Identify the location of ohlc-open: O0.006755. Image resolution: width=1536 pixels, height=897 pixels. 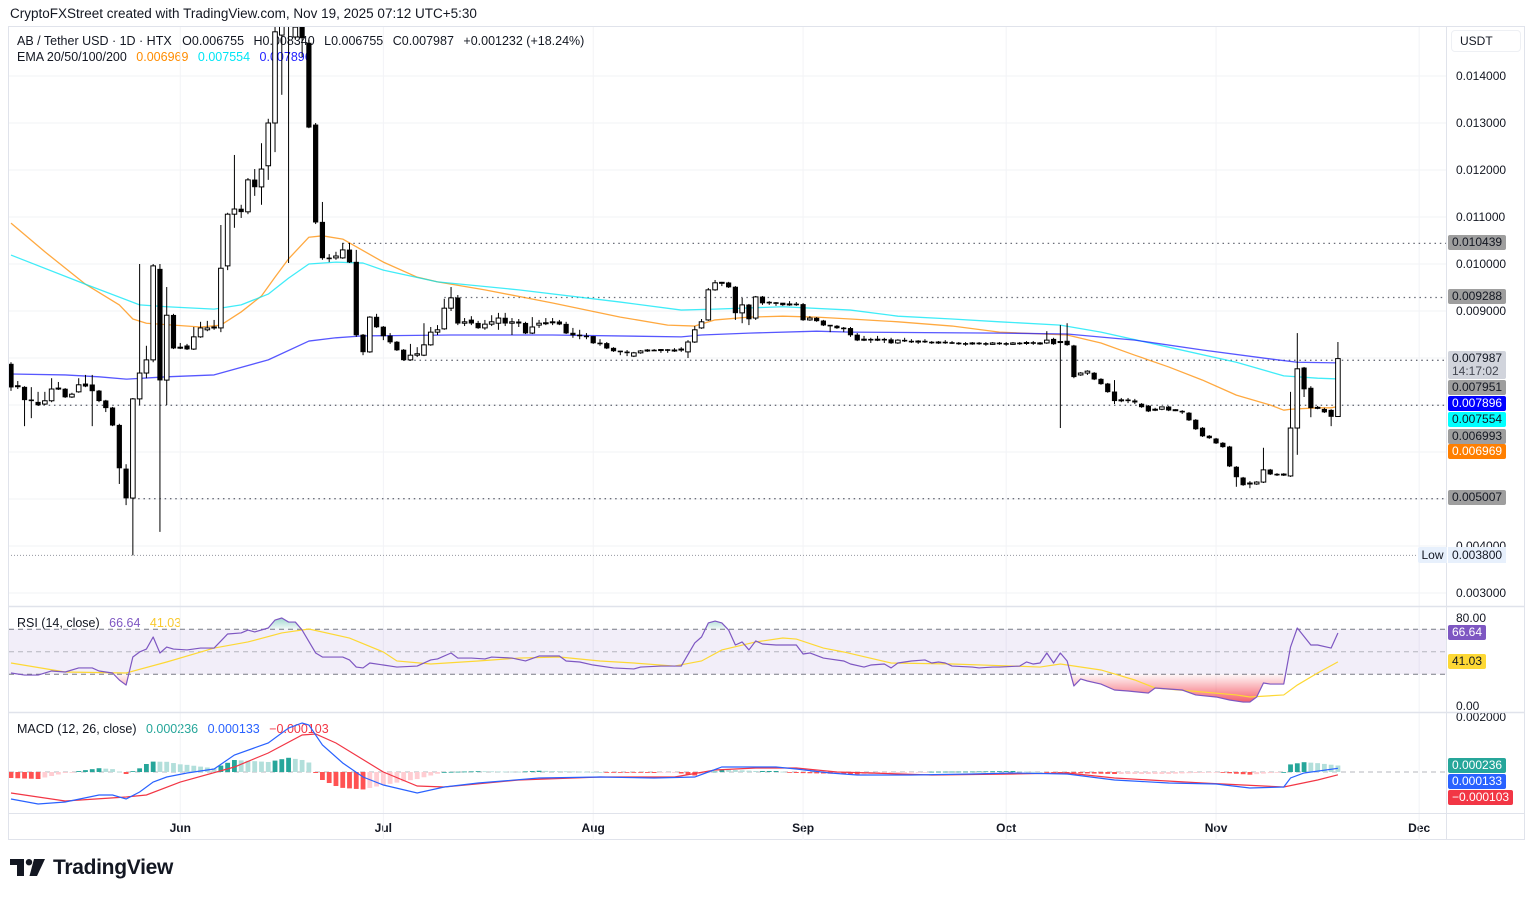
(213, 41).